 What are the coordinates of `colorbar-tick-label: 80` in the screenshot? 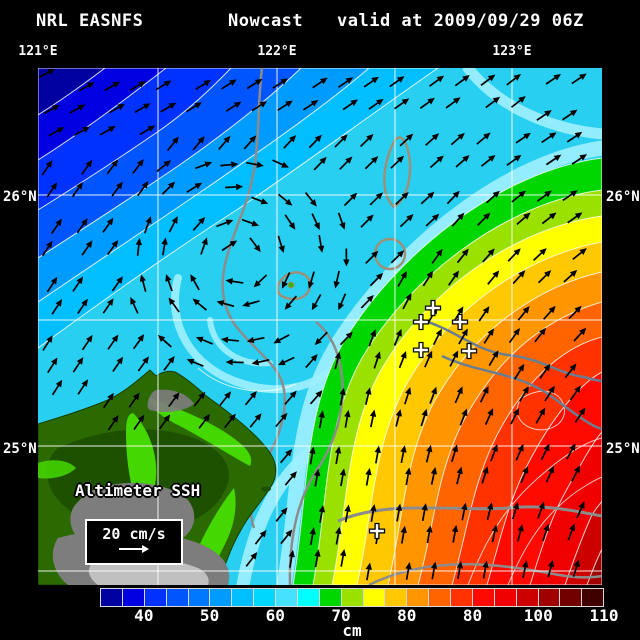 It's located at (407, 615).